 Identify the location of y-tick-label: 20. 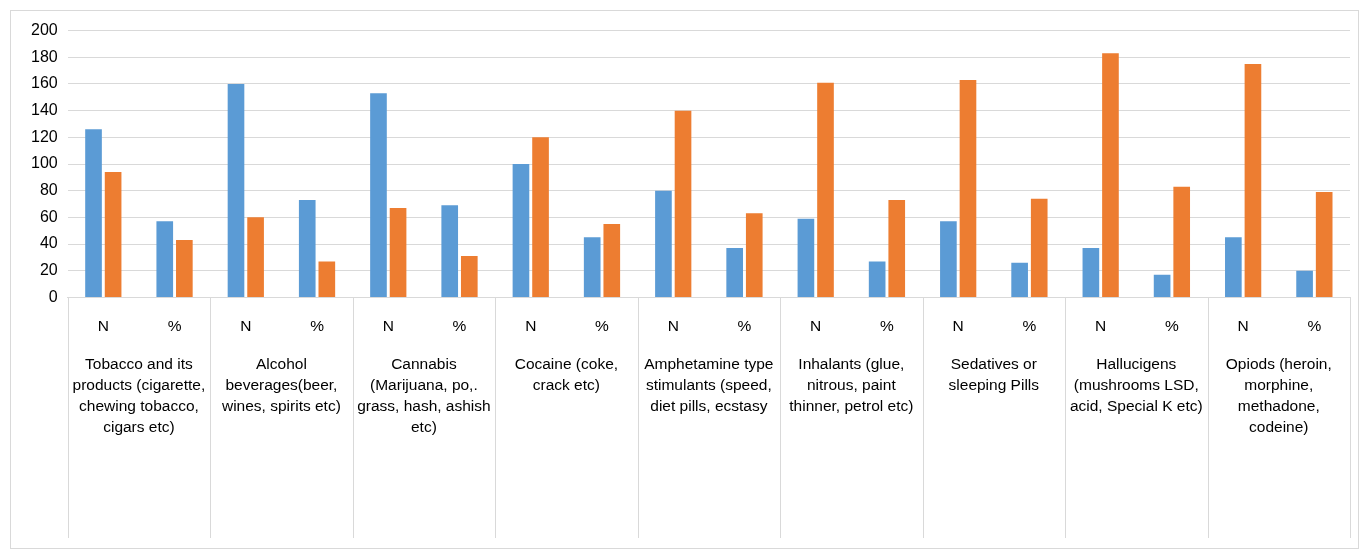
(48, 270).